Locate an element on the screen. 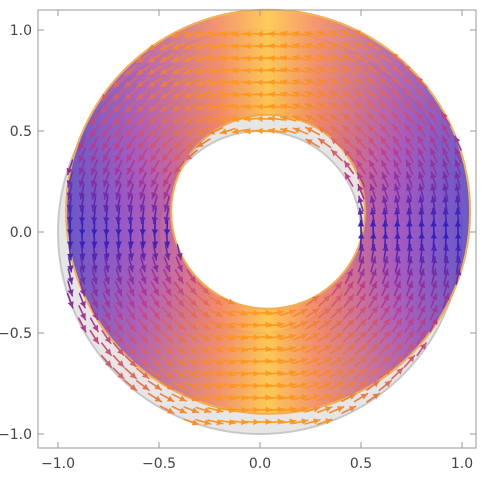  y-tick-label: 0.0 is located at coordinates (21, 233).